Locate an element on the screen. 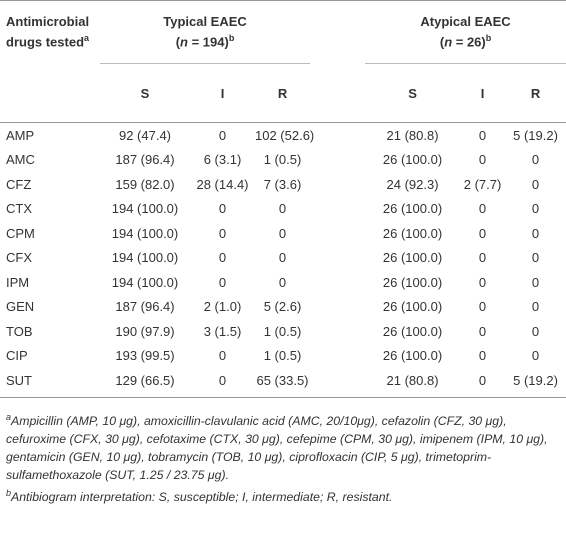  group-title: Typical EAEC is located at coordinates (205, 21).